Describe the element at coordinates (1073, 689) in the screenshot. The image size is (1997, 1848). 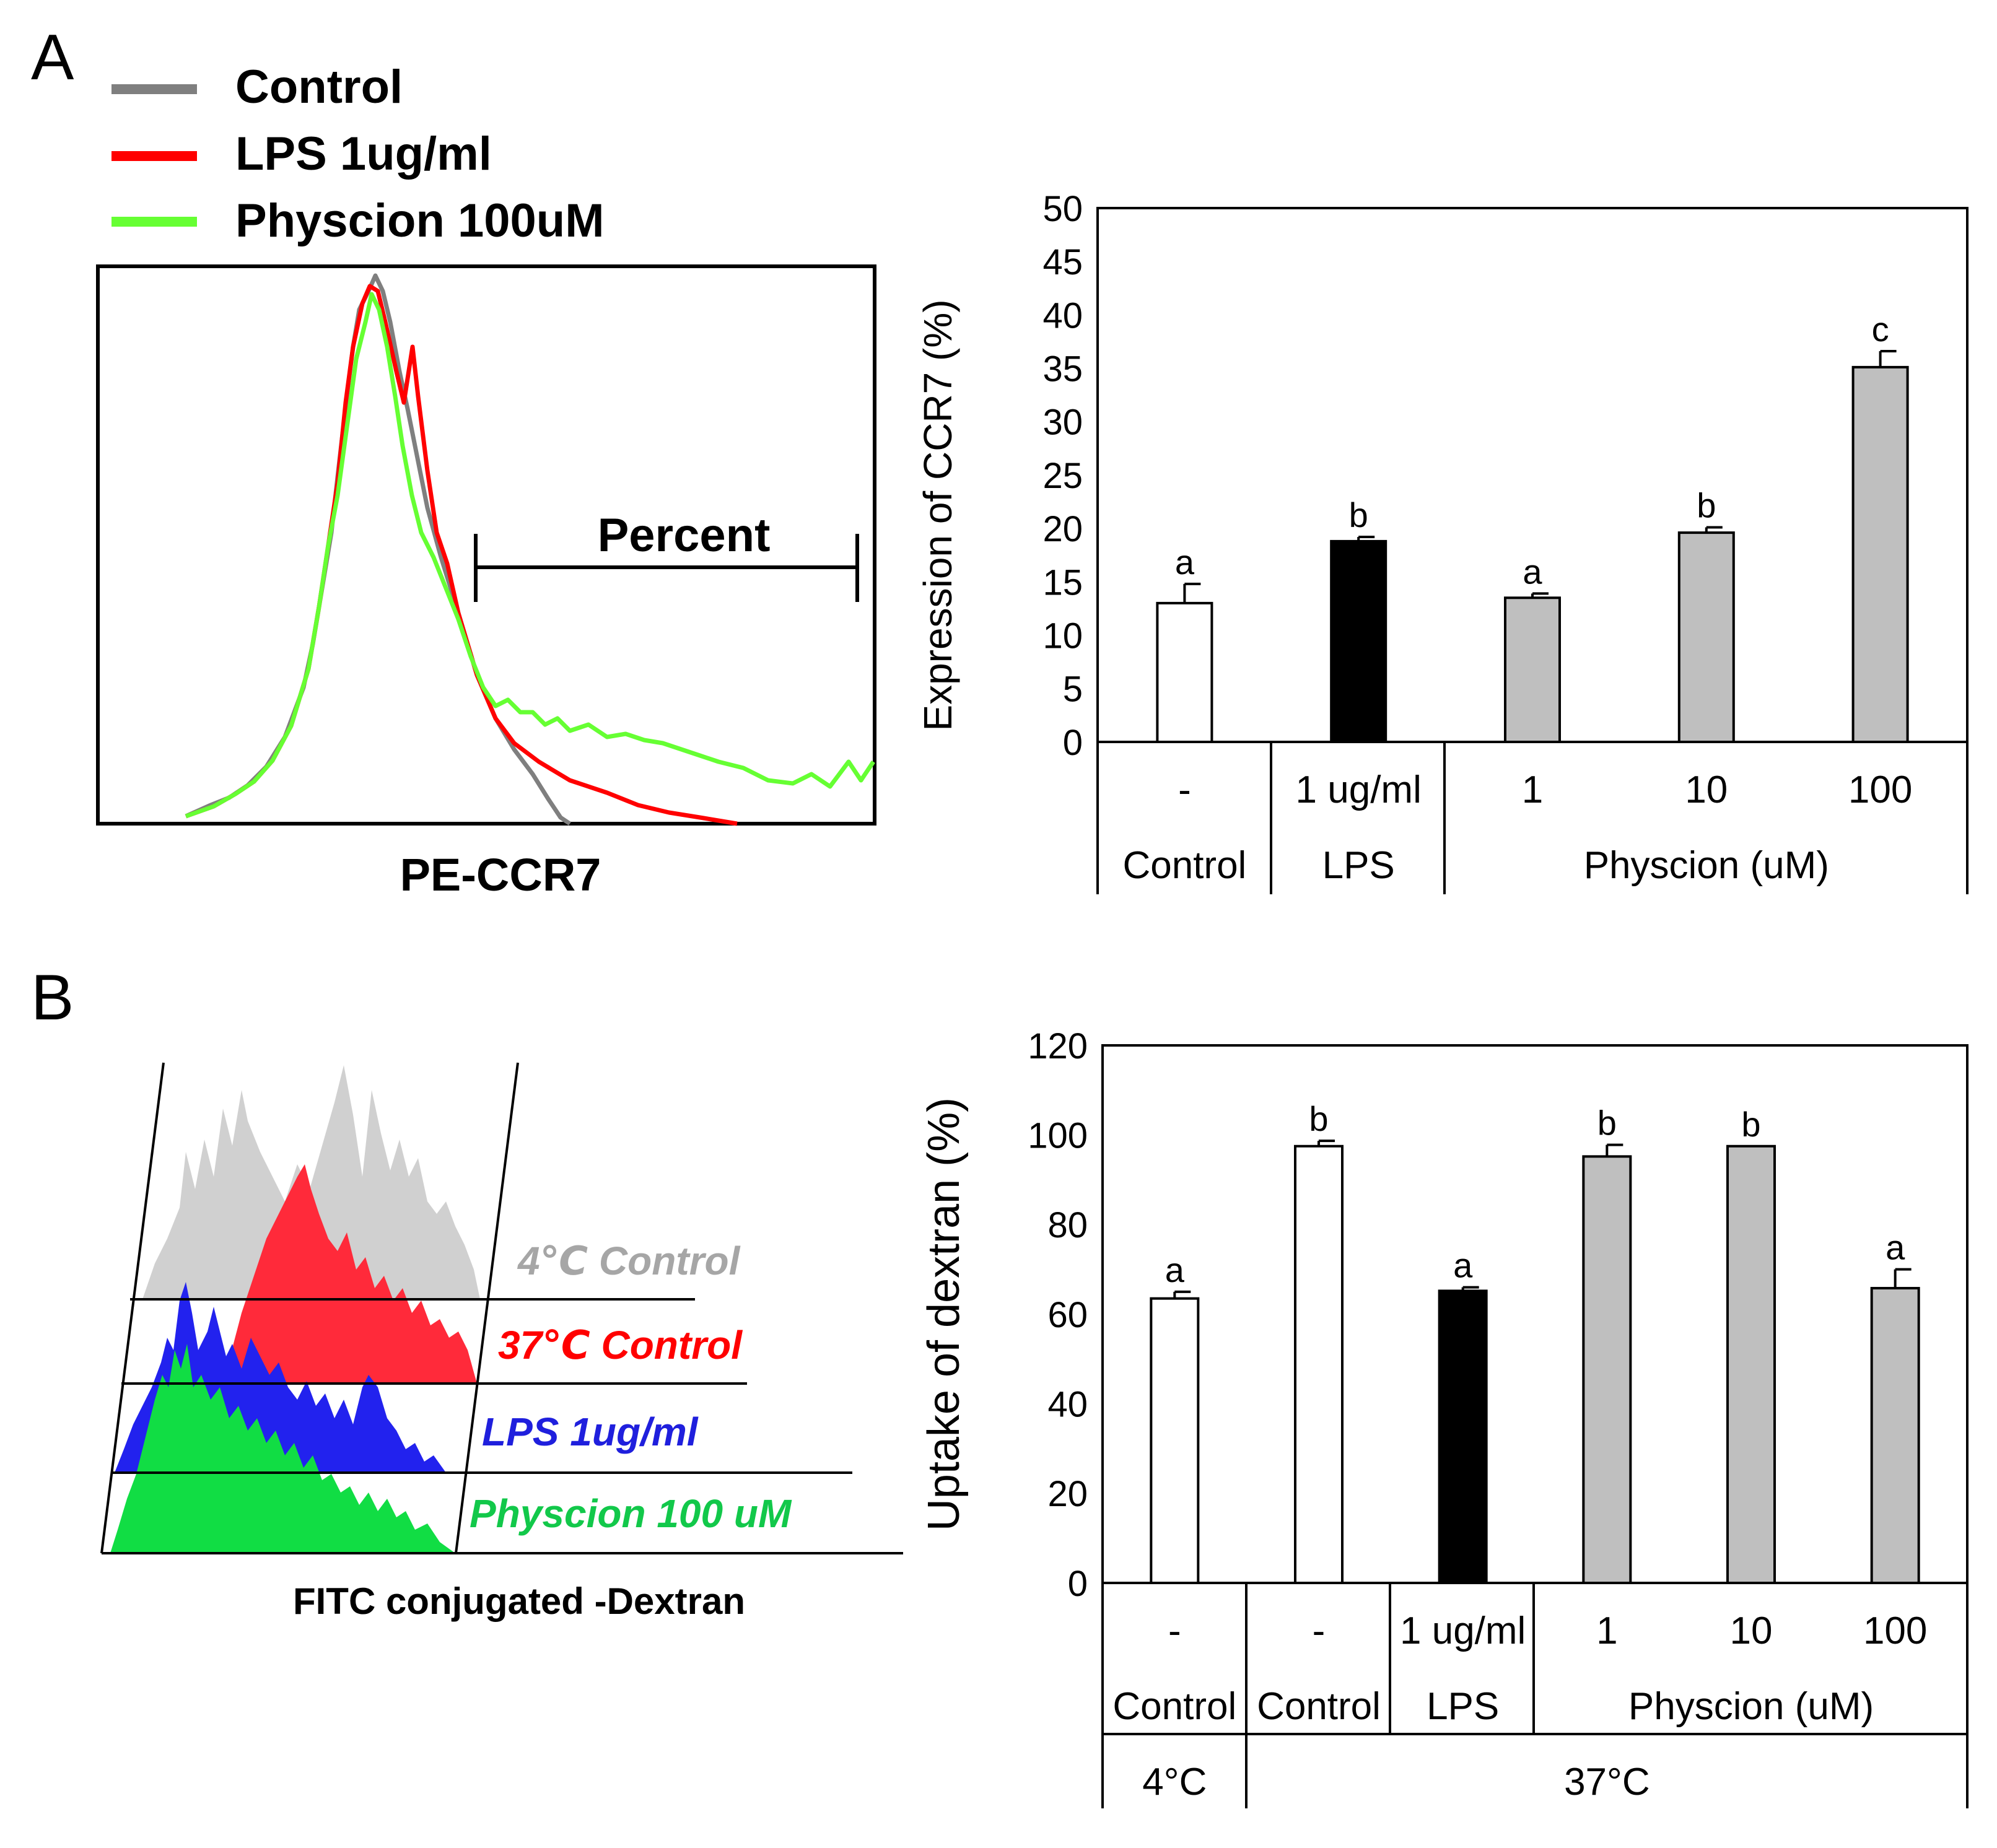
I see `y-tick-label: 5` at that location.